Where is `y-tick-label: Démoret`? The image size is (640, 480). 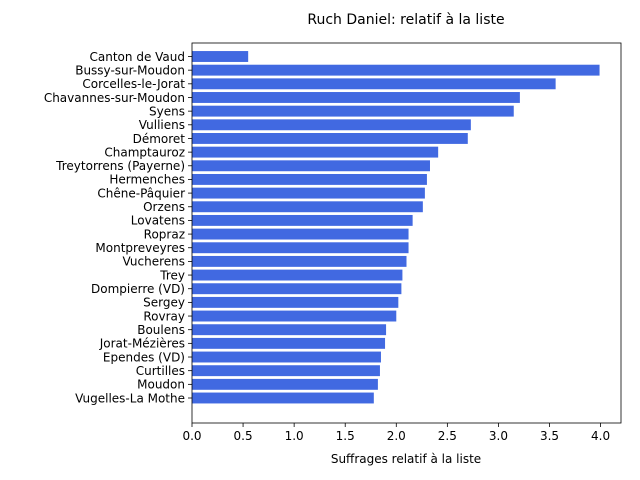
y-tick-label: Démoret is located at coordinates (159, 139).